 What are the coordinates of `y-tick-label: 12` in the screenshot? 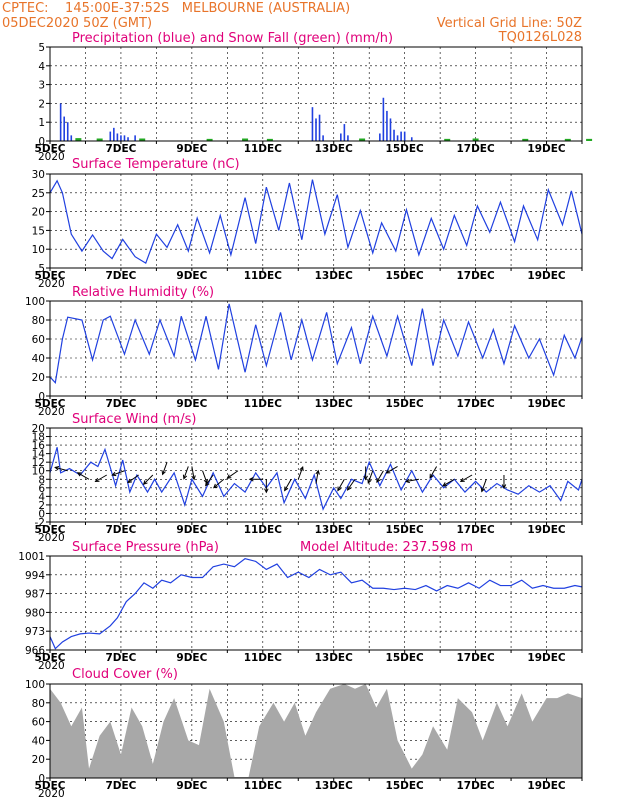 It's located at (38, 463).